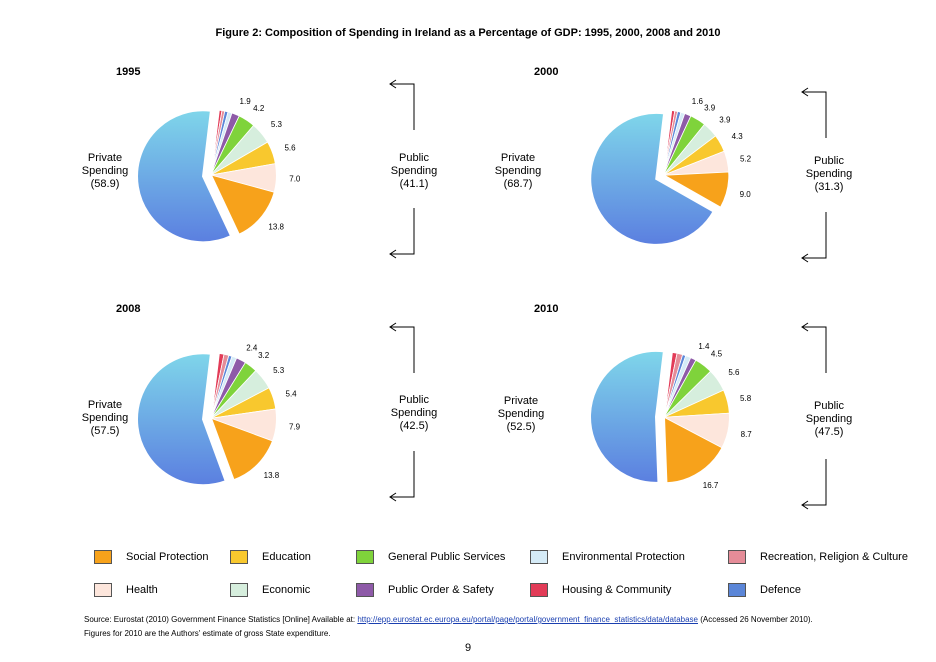  Describe the element at coordinates (746, 194) in the screenshot. I see `value-label-social-protection: 9.0` at that location.